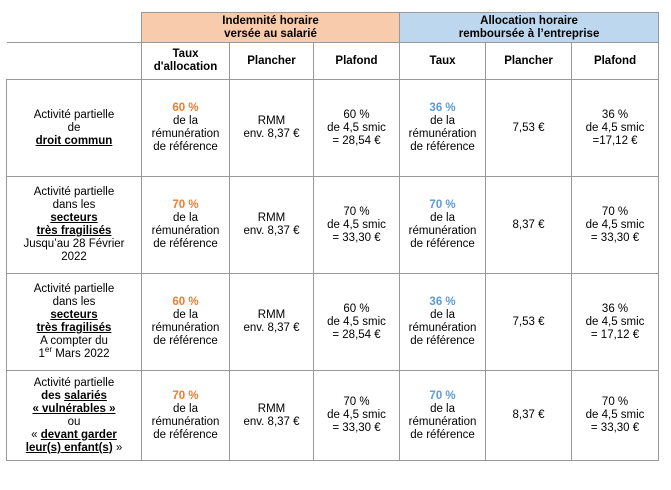  I want to click on row-label: Activité partielle de droit commun, so click(74, 128).